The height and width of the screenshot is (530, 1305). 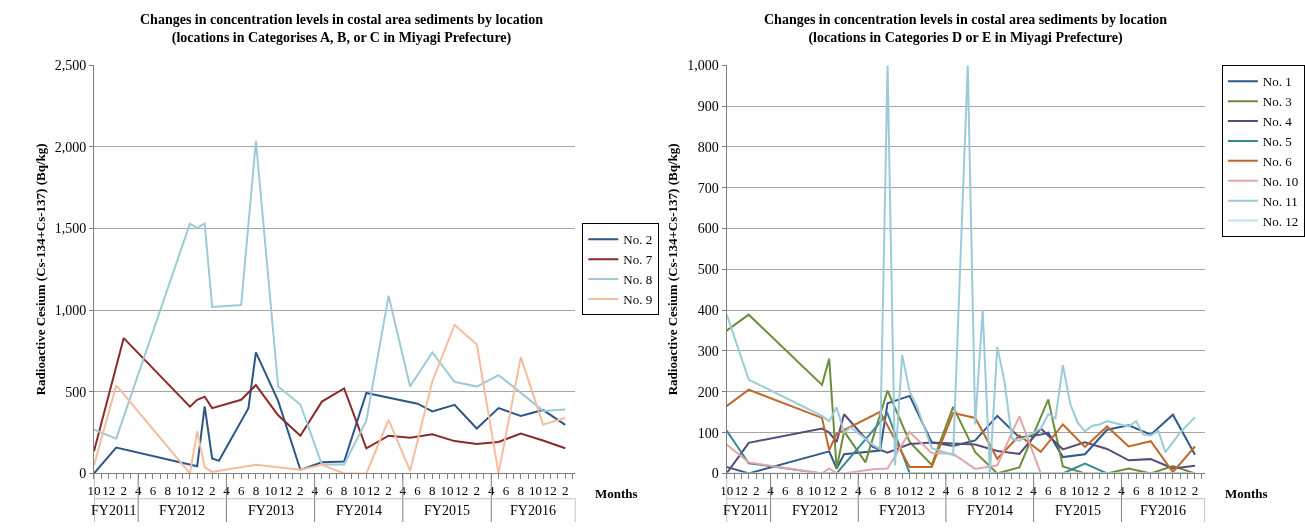 What do you see at coordinates (708, 147) in the screenshot?
I see `y-tick-label: 800` at bounding box center [708, 147].